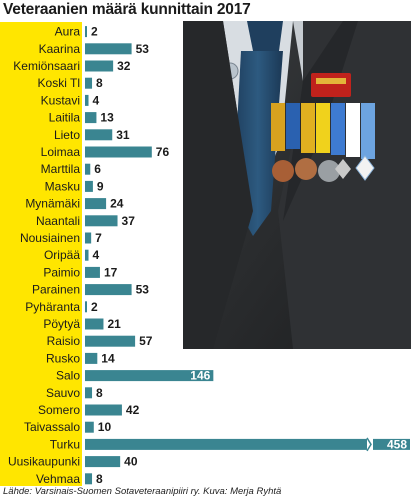  Describe the element at coordinates (298, 51) in the screenshot. I see `shirt-right` at that location.